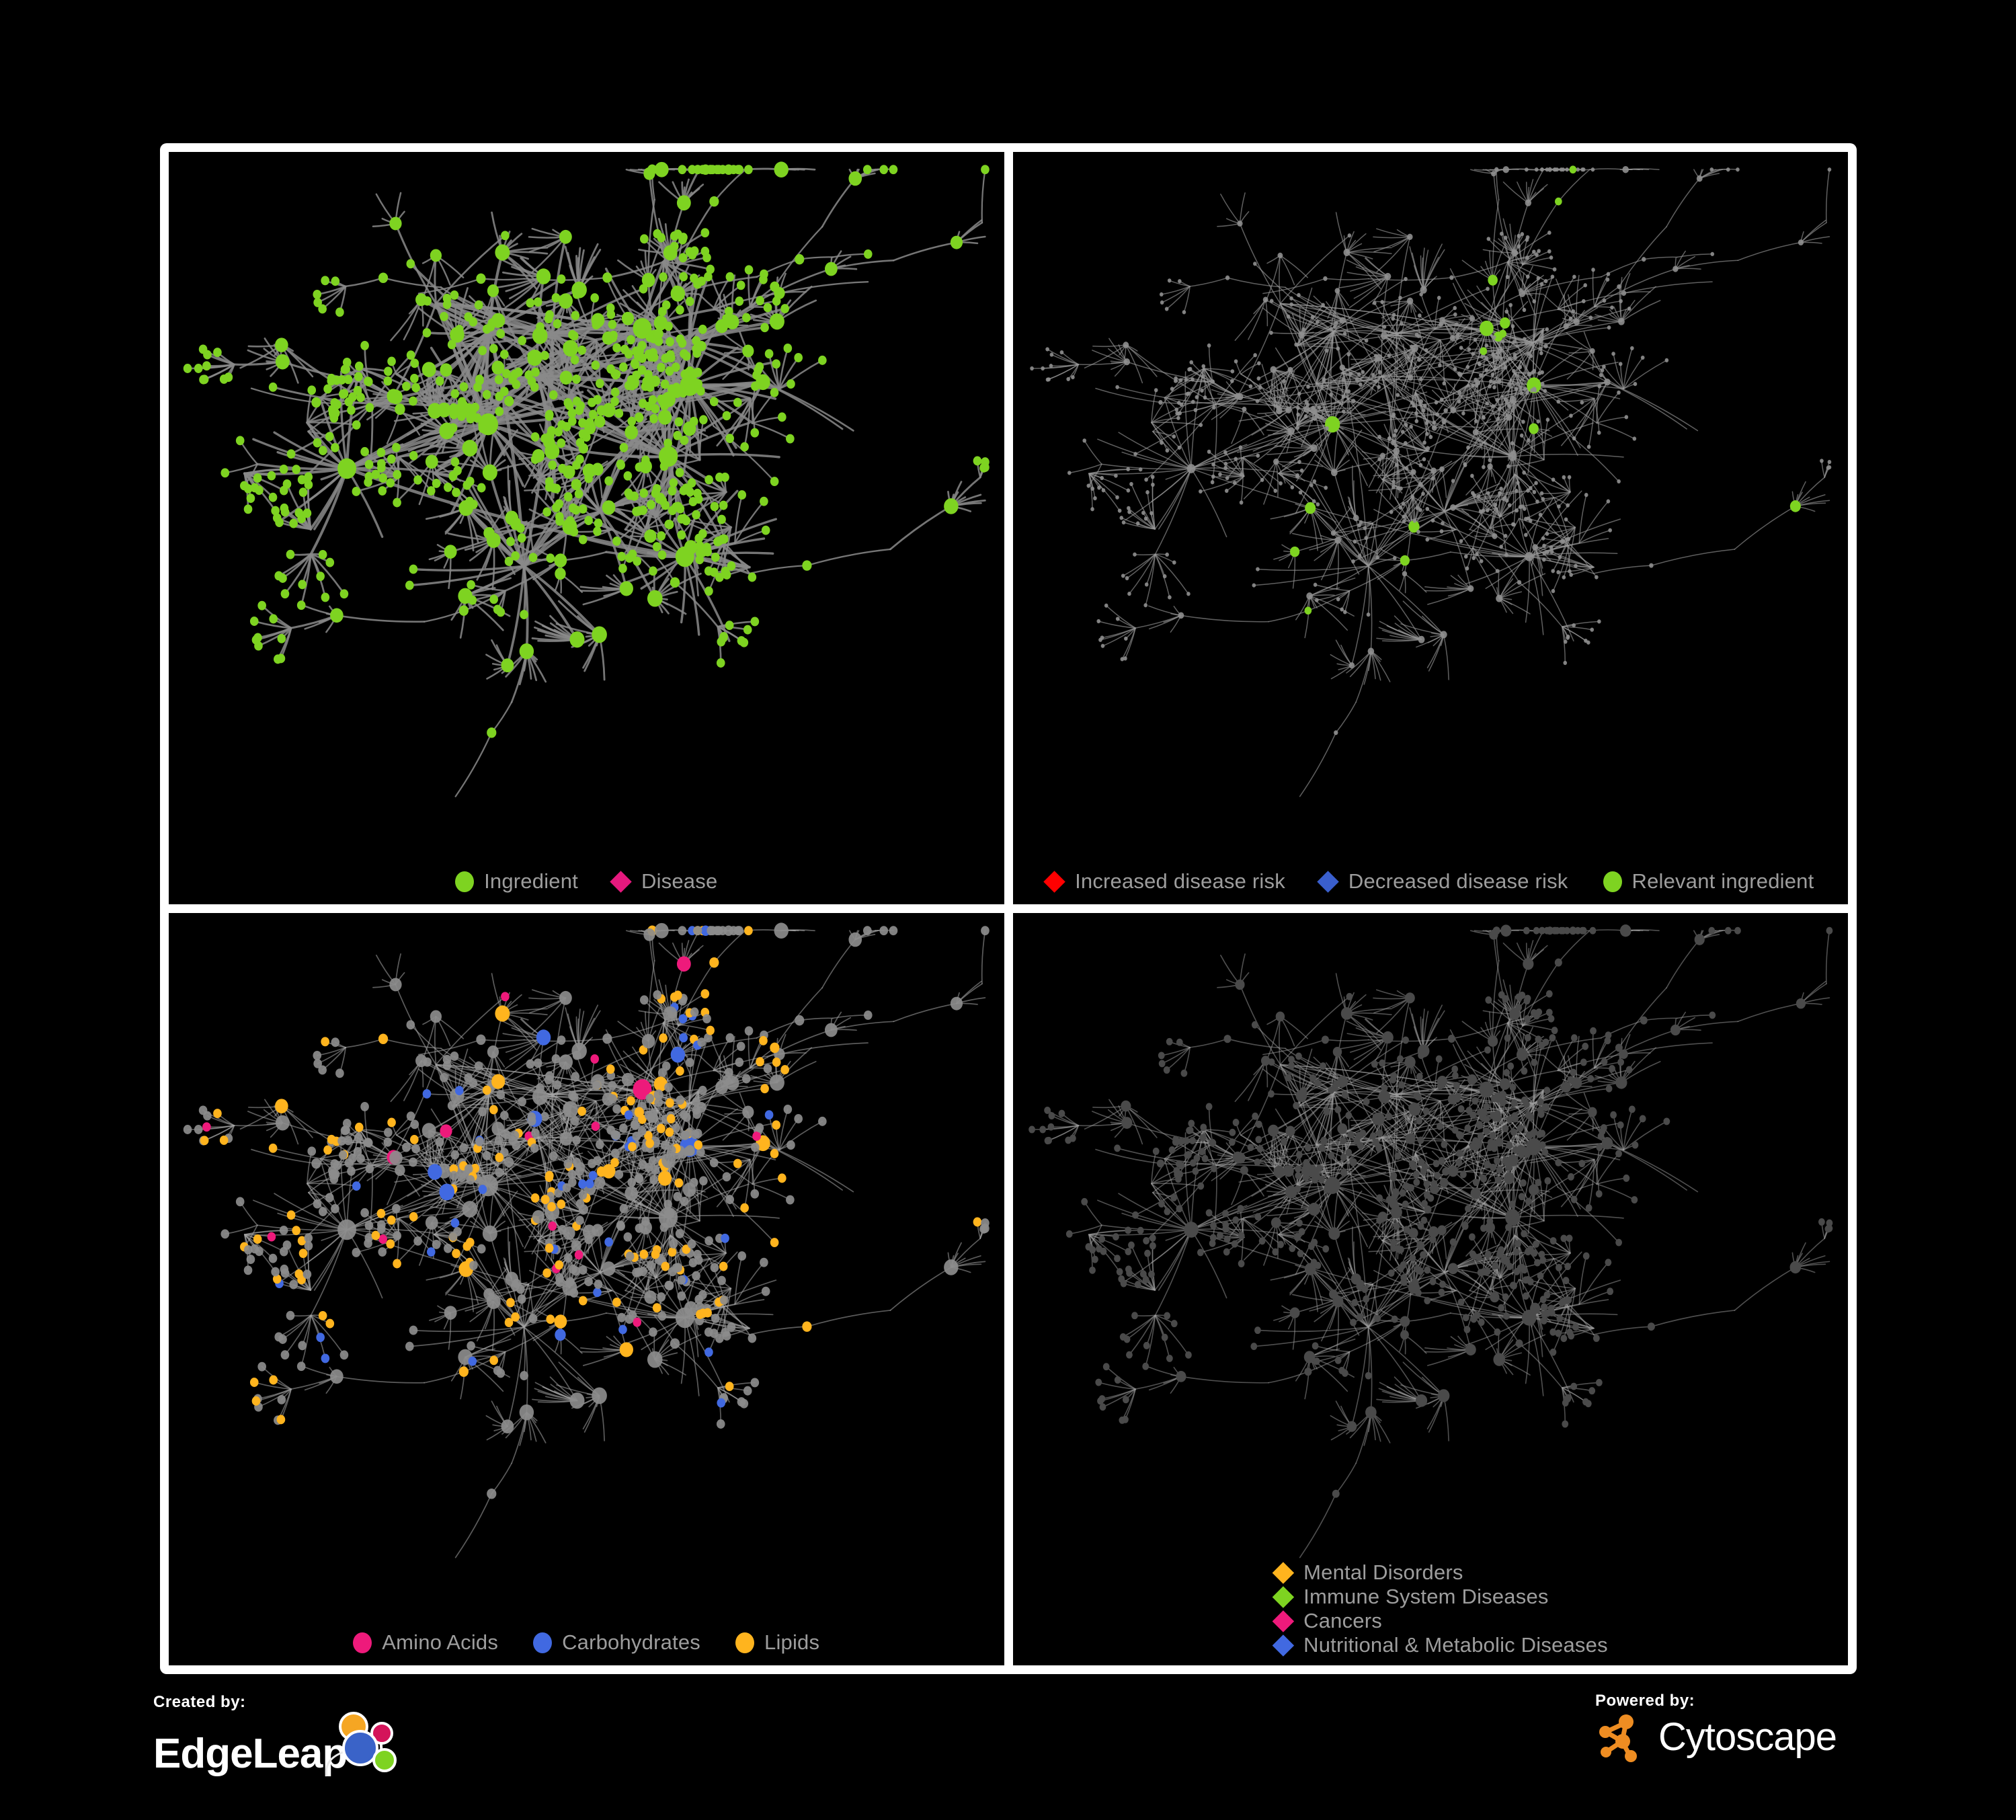 The height and width of the screenshot is (1820, 2016). I want to click on created-by-label: Created by:, so click(199, 1702).